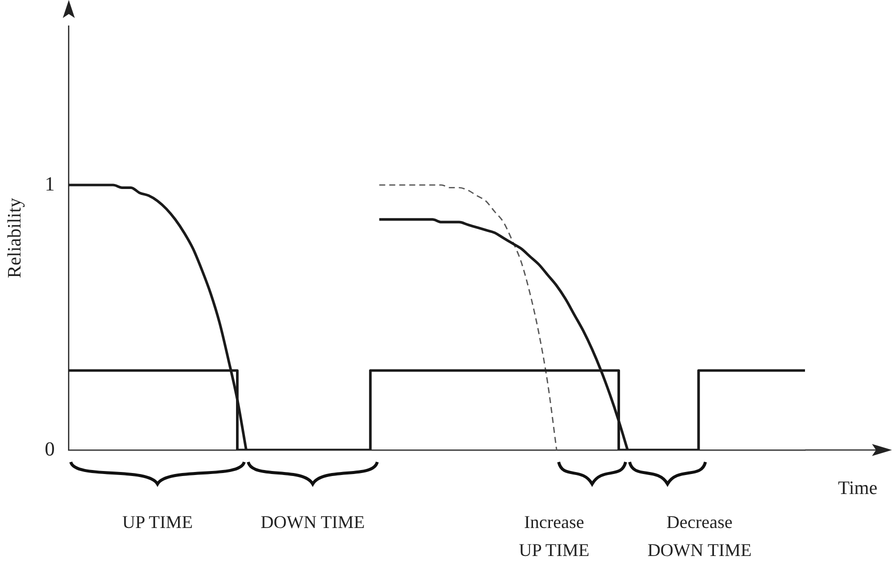 This screenshot has width=896, height=564. What do you see at coordinates (699, 536) in the screenshot?
I see `text: Decrease DOWN TIME` at bounding box center [699, 536].